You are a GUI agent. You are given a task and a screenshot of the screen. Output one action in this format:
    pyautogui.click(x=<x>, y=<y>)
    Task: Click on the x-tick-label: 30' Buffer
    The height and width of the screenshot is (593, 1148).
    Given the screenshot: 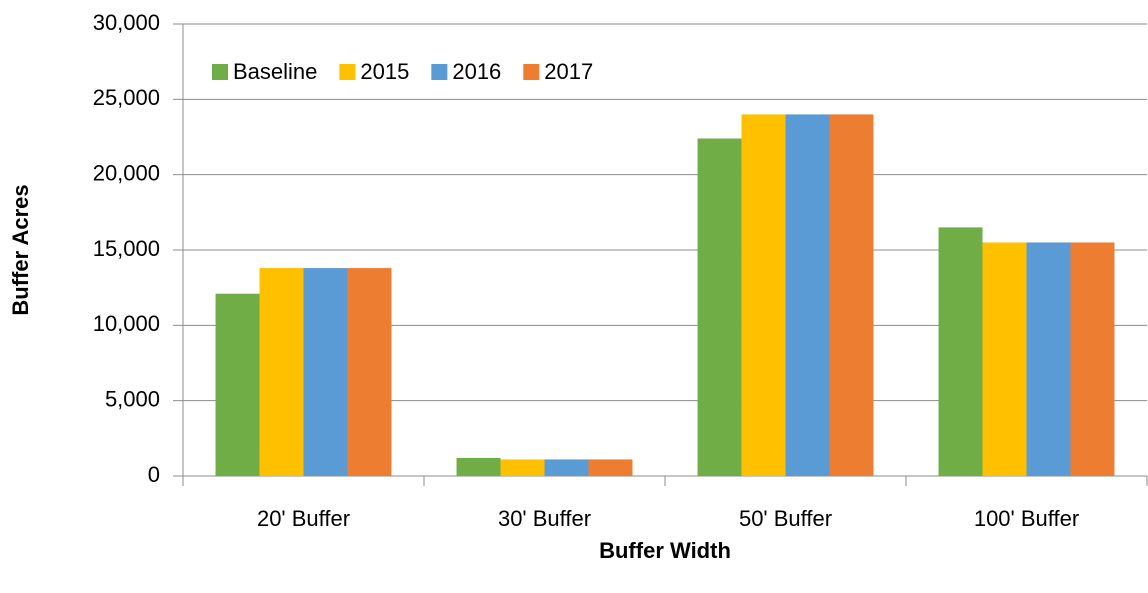 What is the action you would take?
    pyautogui.click(x=544, y=518)
    